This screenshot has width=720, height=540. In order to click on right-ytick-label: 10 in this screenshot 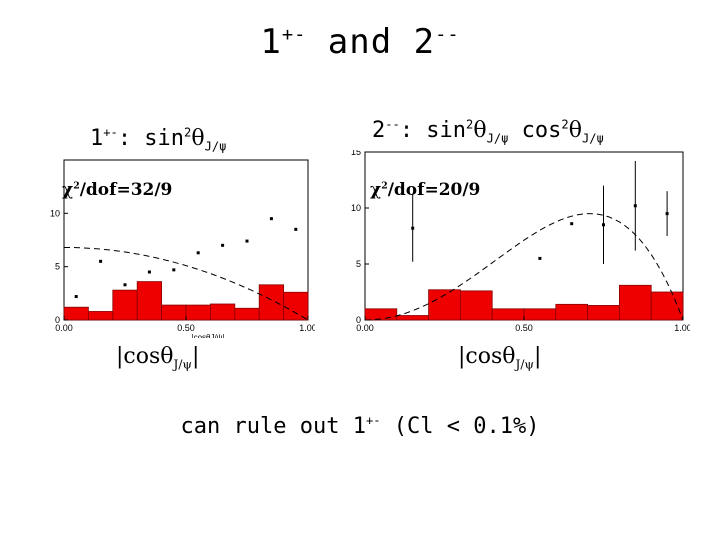, I will do `click(356, 208)`.